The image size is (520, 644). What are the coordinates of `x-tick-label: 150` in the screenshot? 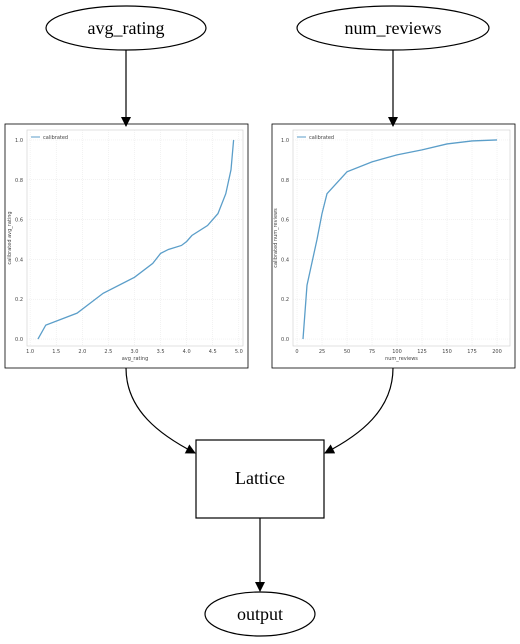 It's located at (447, 352).